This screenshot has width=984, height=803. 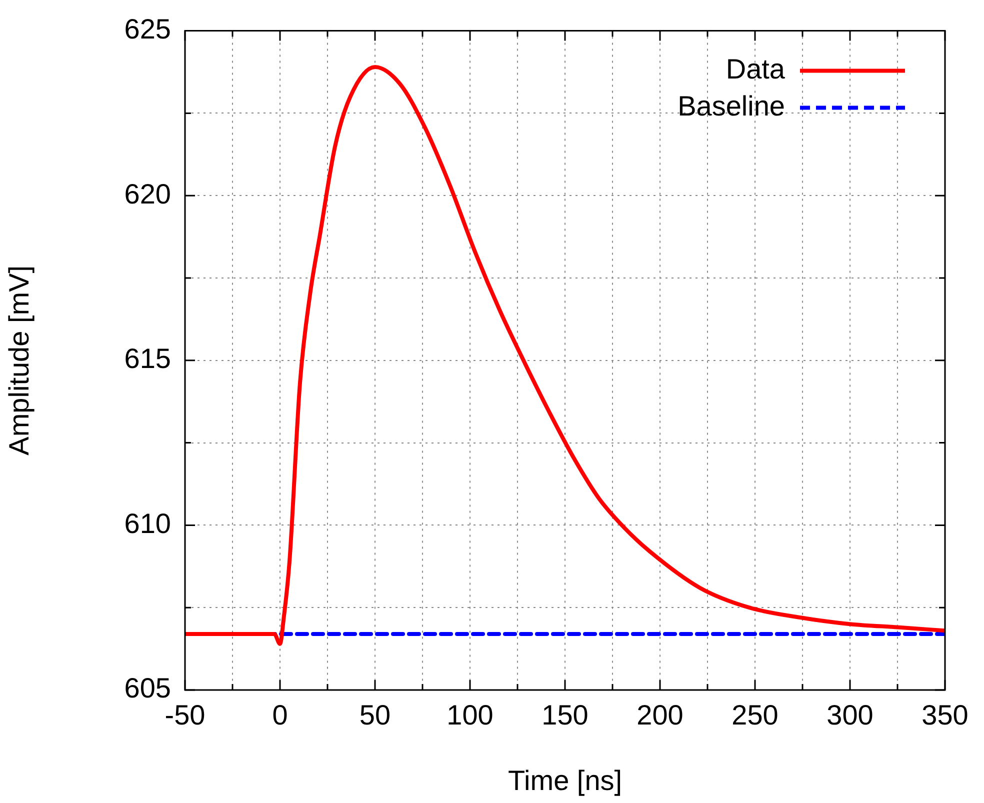 I want to click on y-tick-label: 615, so click(x=147, y=358).